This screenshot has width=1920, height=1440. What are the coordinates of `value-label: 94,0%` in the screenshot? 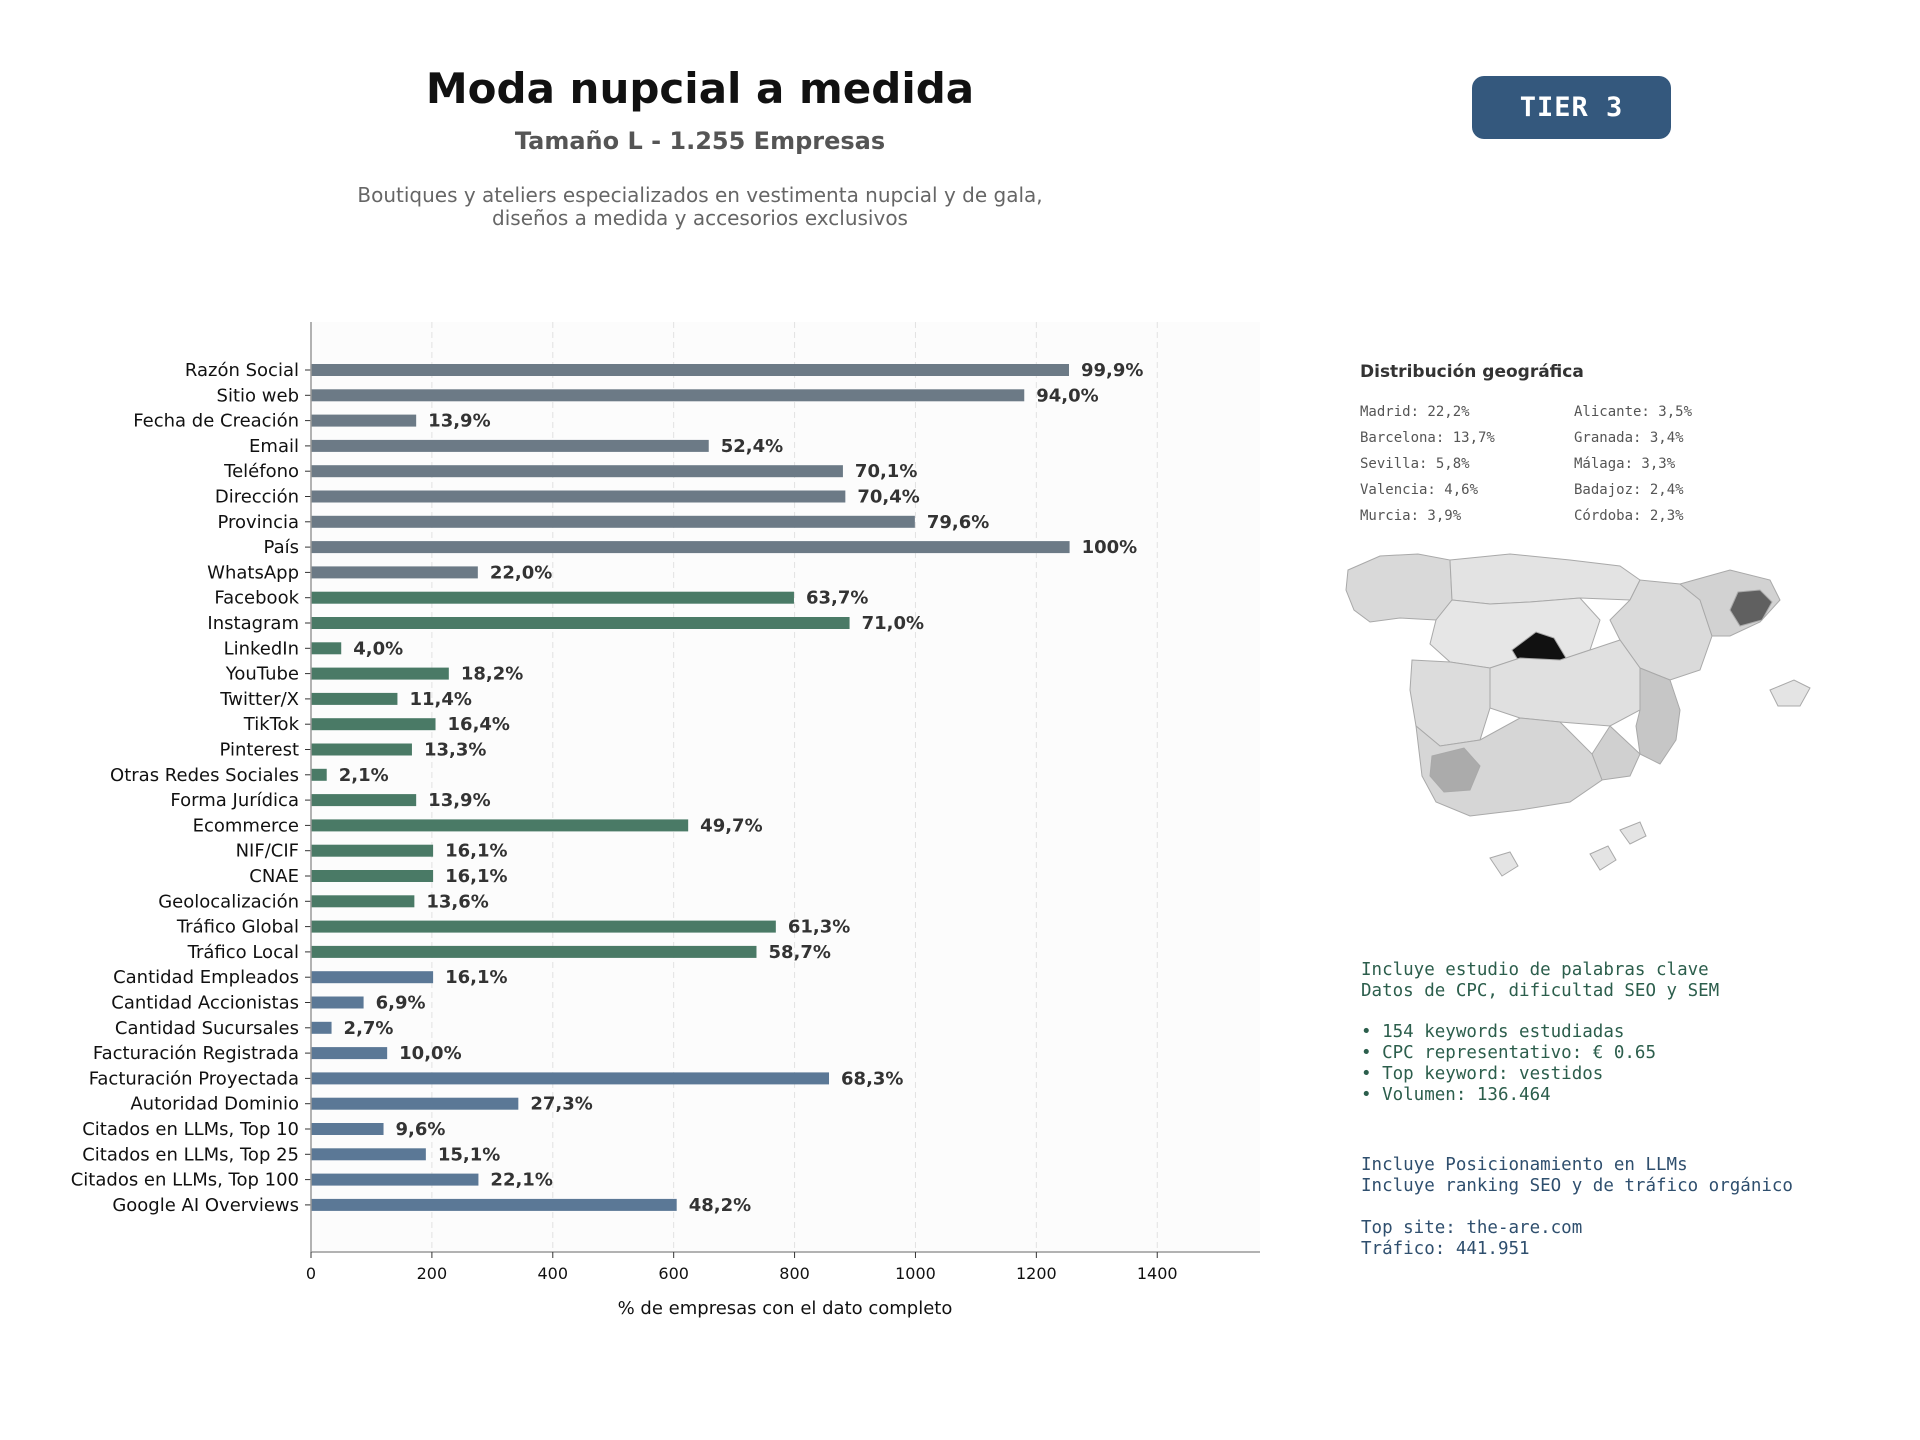 It's located at (1067, 395).